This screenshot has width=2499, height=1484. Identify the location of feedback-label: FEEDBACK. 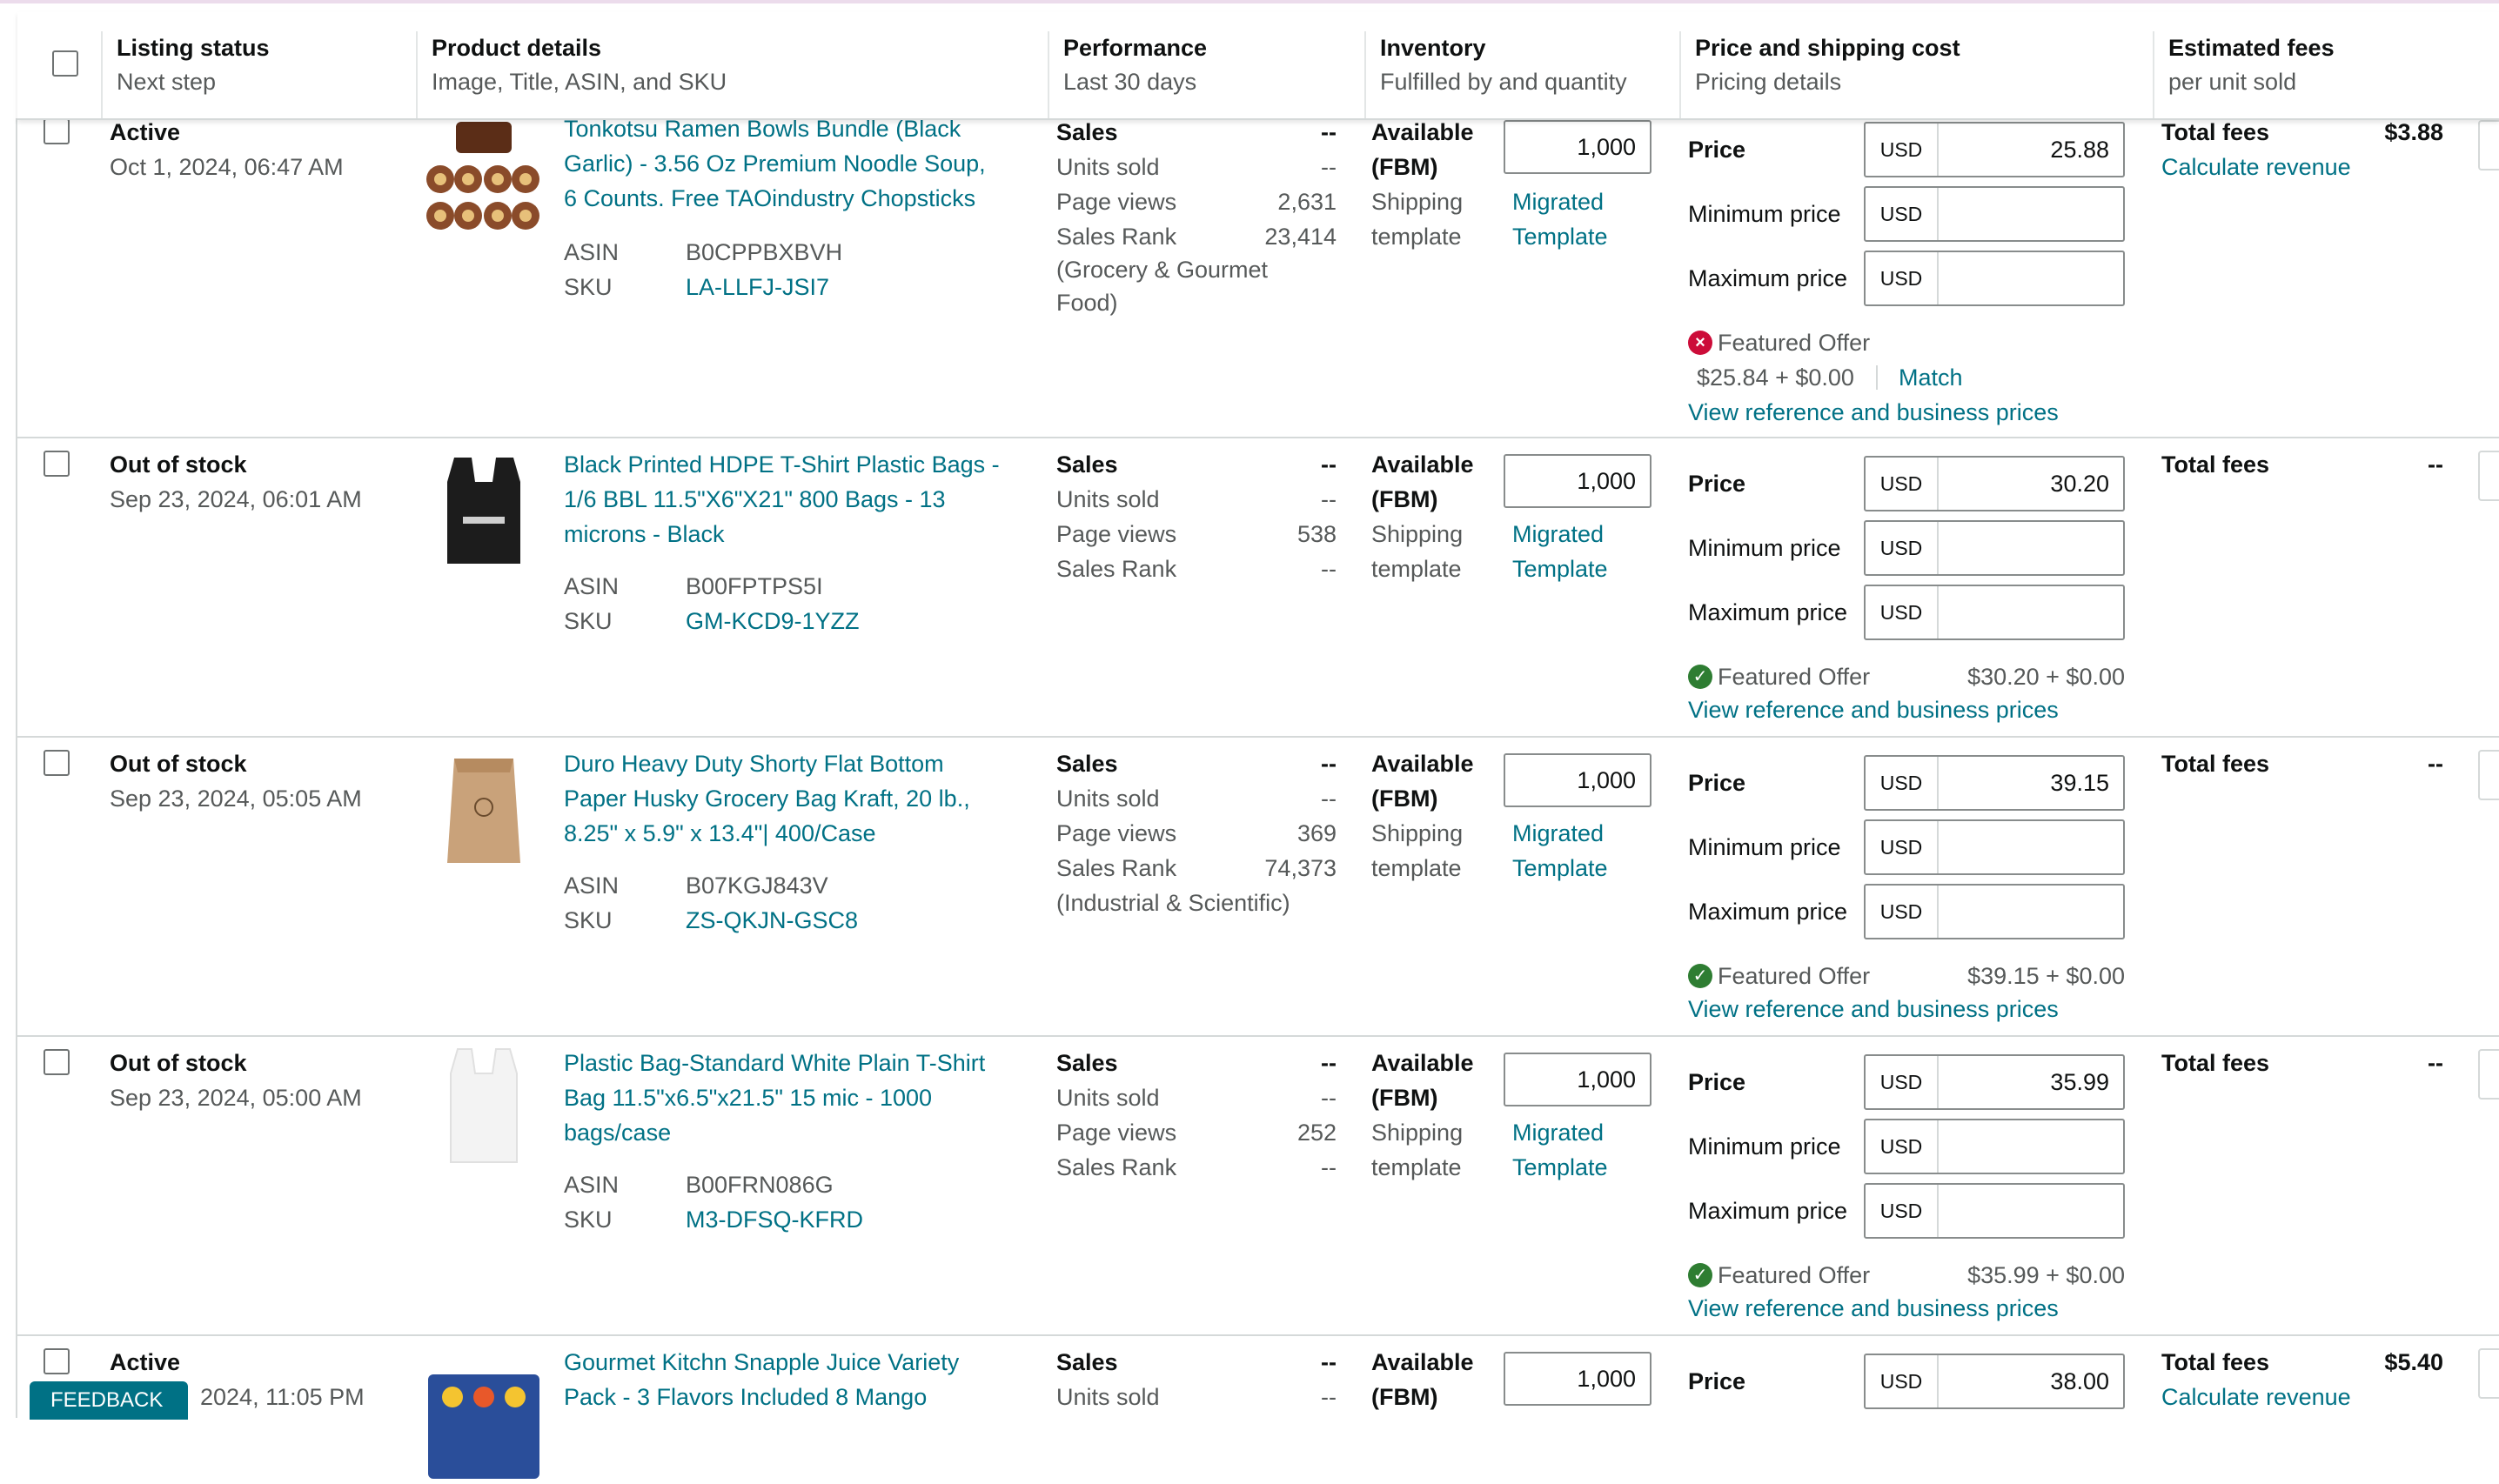
(107, 1400).